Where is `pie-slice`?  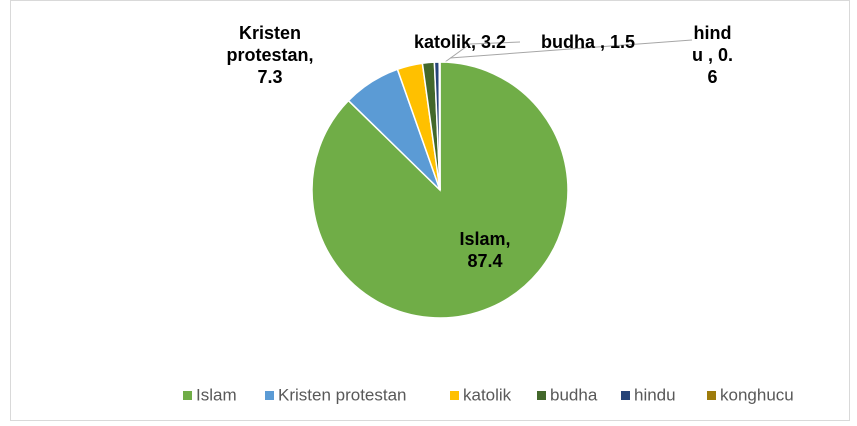 pie-slice is located at coordinates (439, 126).